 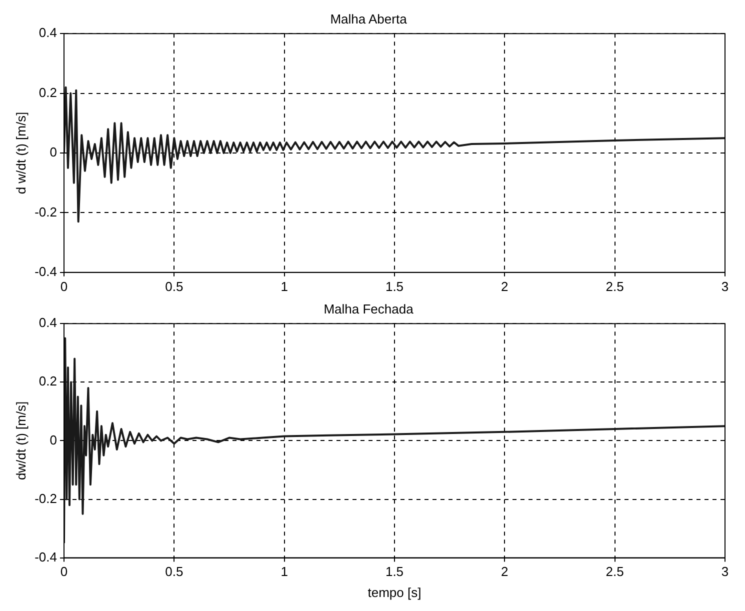 I want to click on x-axis-title: tempo [s], so click(x=395, y=592).